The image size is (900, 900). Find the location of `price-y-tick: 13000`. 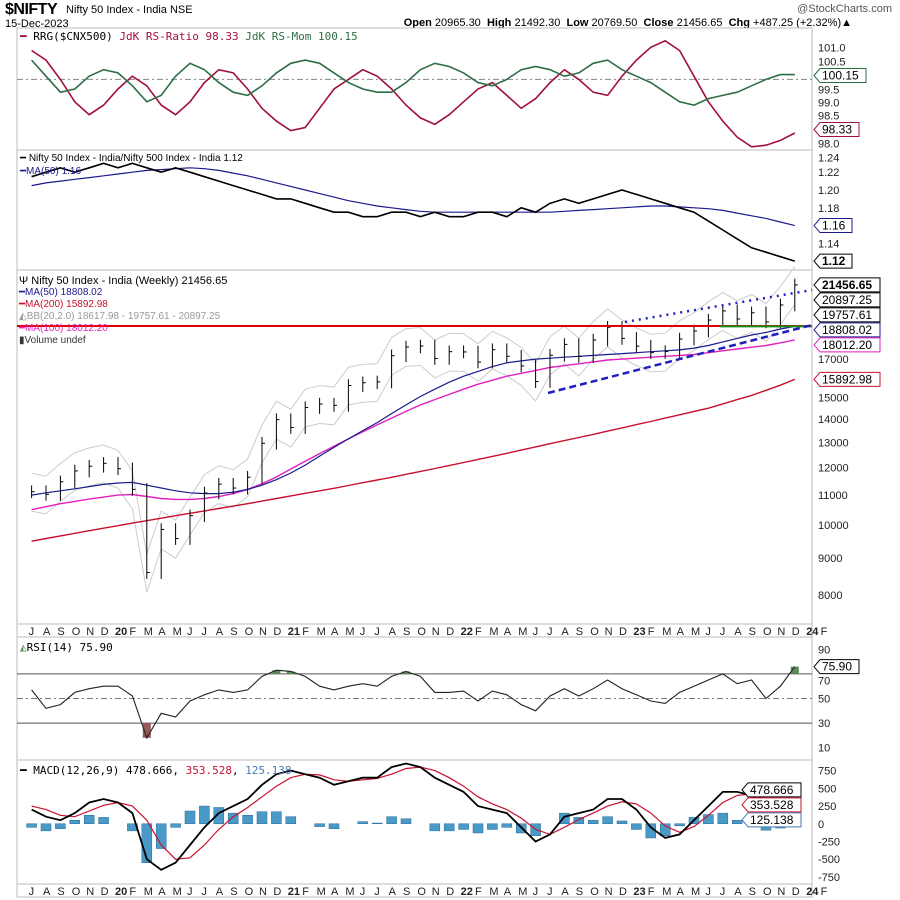

price-y-tick: 13000 is located at coordinates (833, 444).